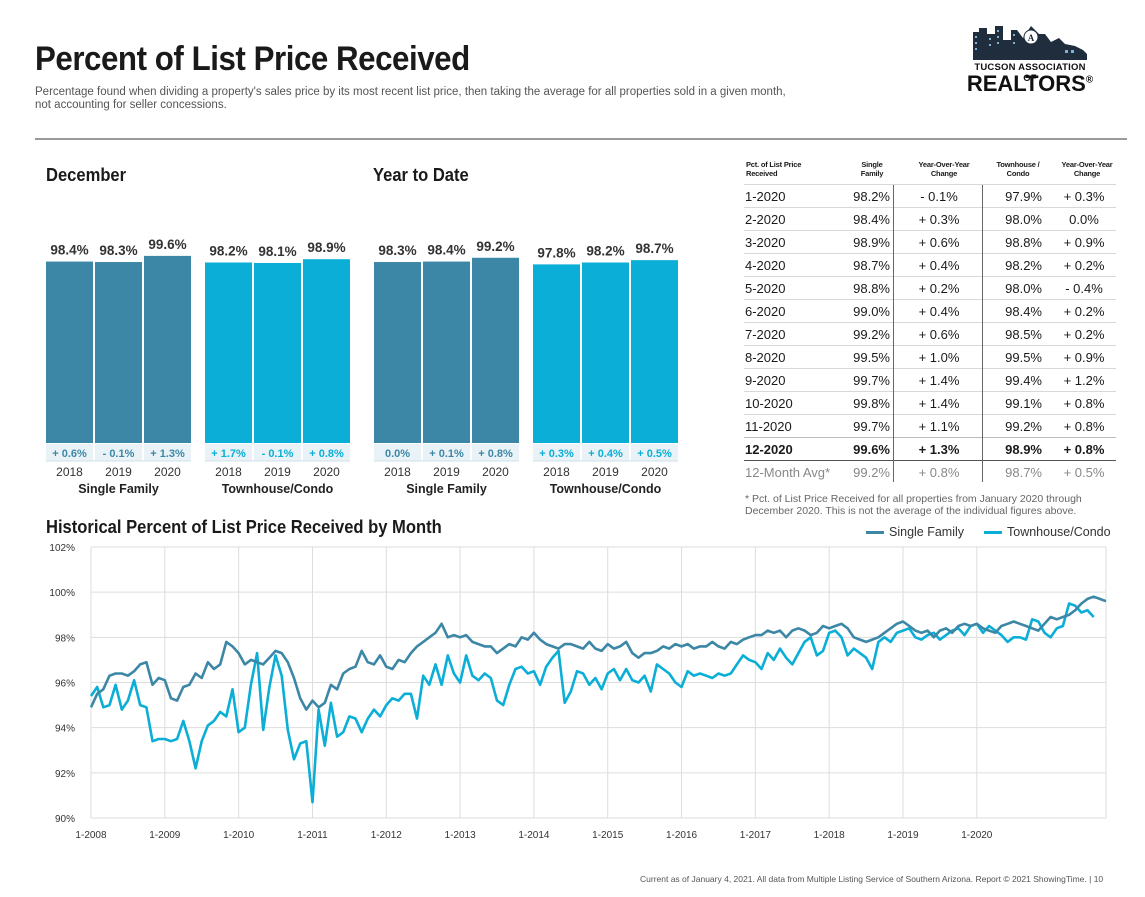 This screenshot has width=1145, height=897. What do you see at coordinates (871, 357) in the screenshot?
I see `table-cell: 99.5%` at bounding box center [871, 357].